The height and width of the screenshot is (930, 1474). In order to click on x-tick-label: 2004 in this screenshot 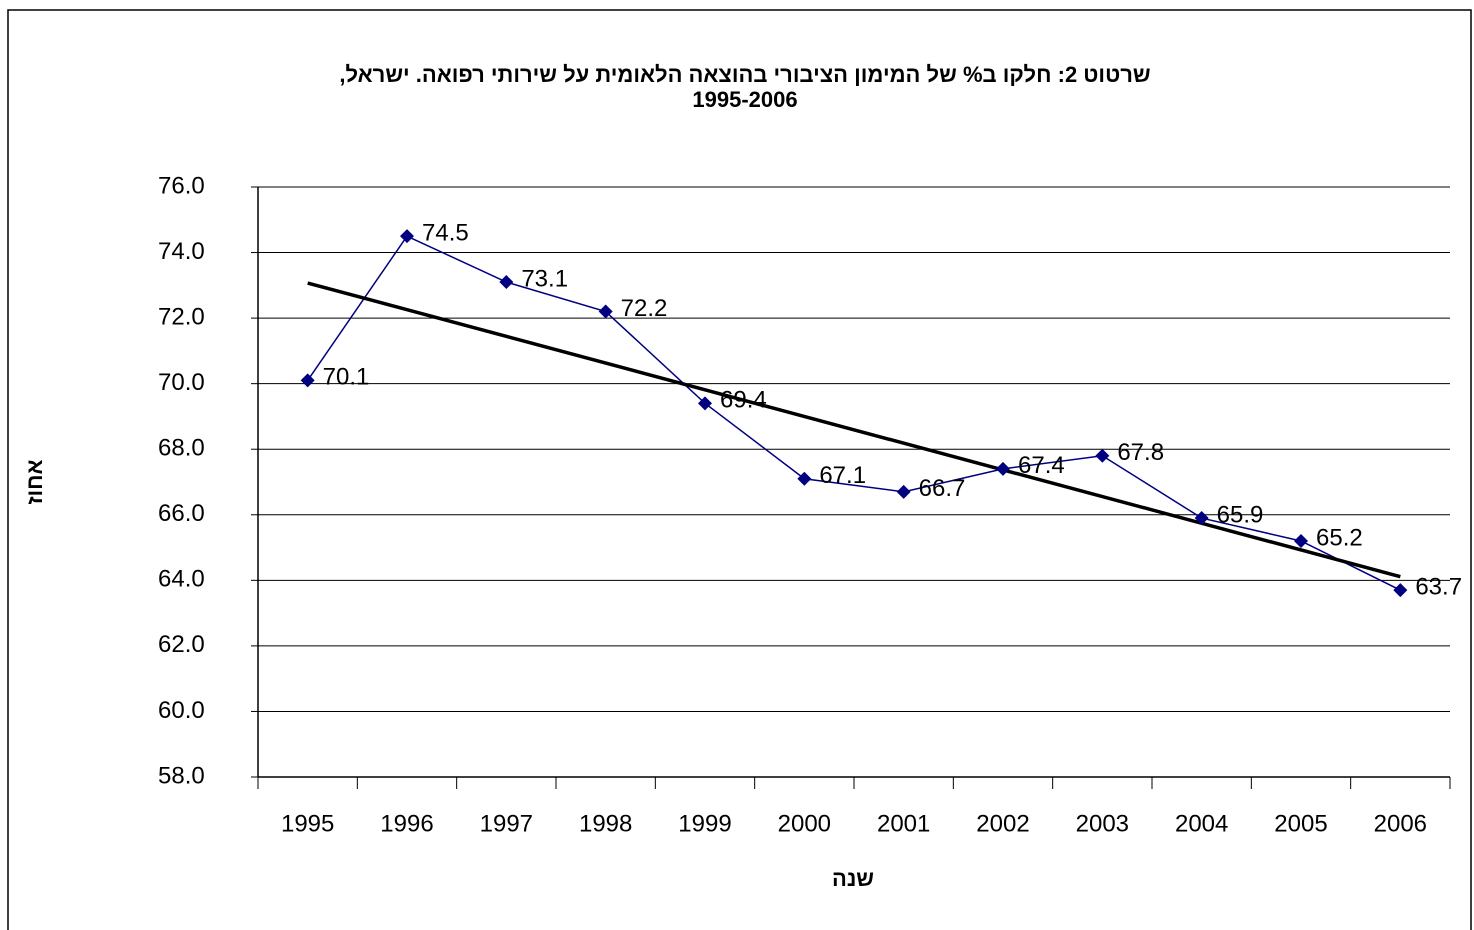, I will do `click(1201, 823)`.